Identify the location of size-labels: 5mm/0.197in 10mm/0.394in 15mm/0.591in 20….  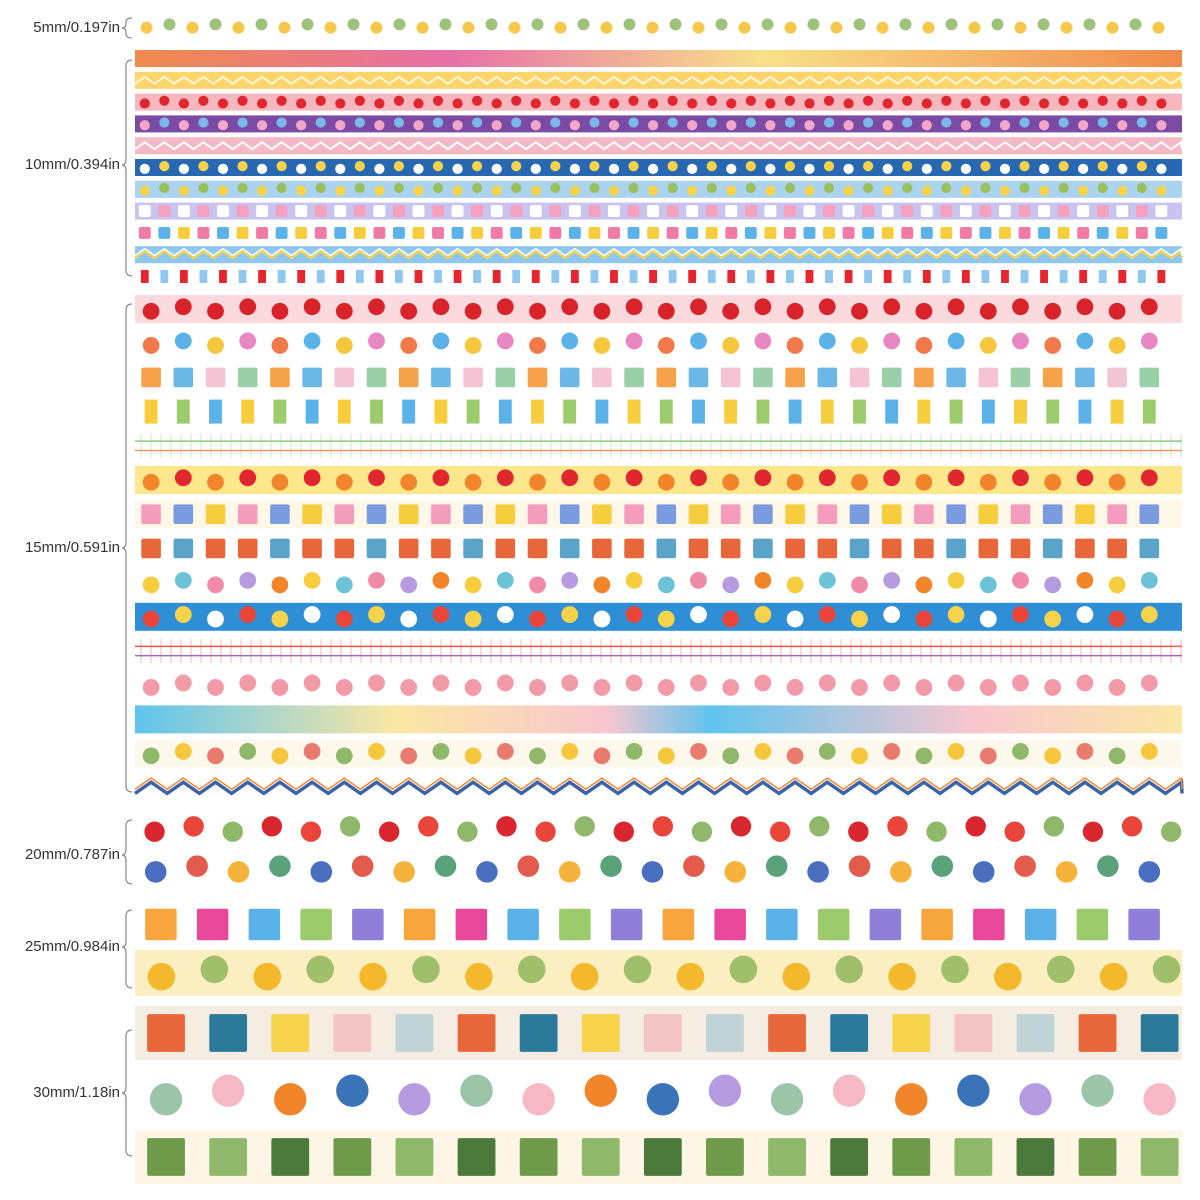
(72, 560).